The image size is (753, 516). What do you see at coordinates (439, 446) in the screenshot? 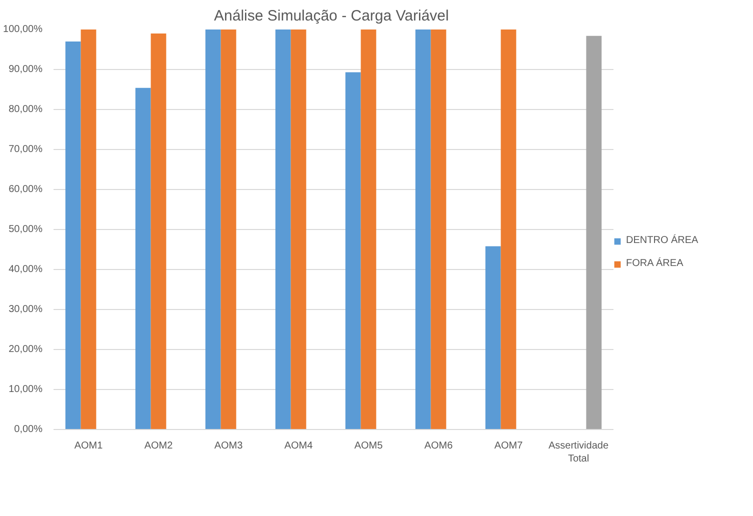
I see `x-tick-label: AOM6` at bounding box center [439, 446].